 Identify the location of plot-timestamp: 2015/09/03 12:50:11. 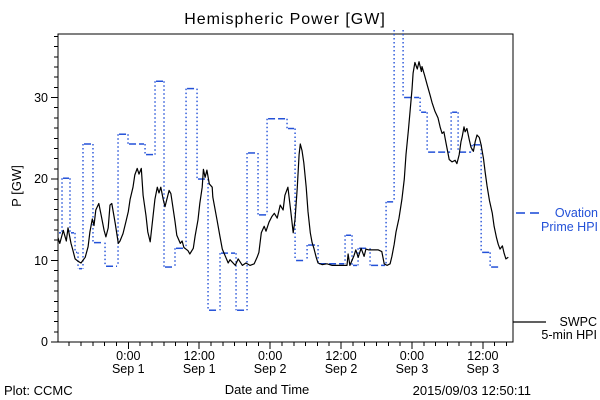
(471, 390).